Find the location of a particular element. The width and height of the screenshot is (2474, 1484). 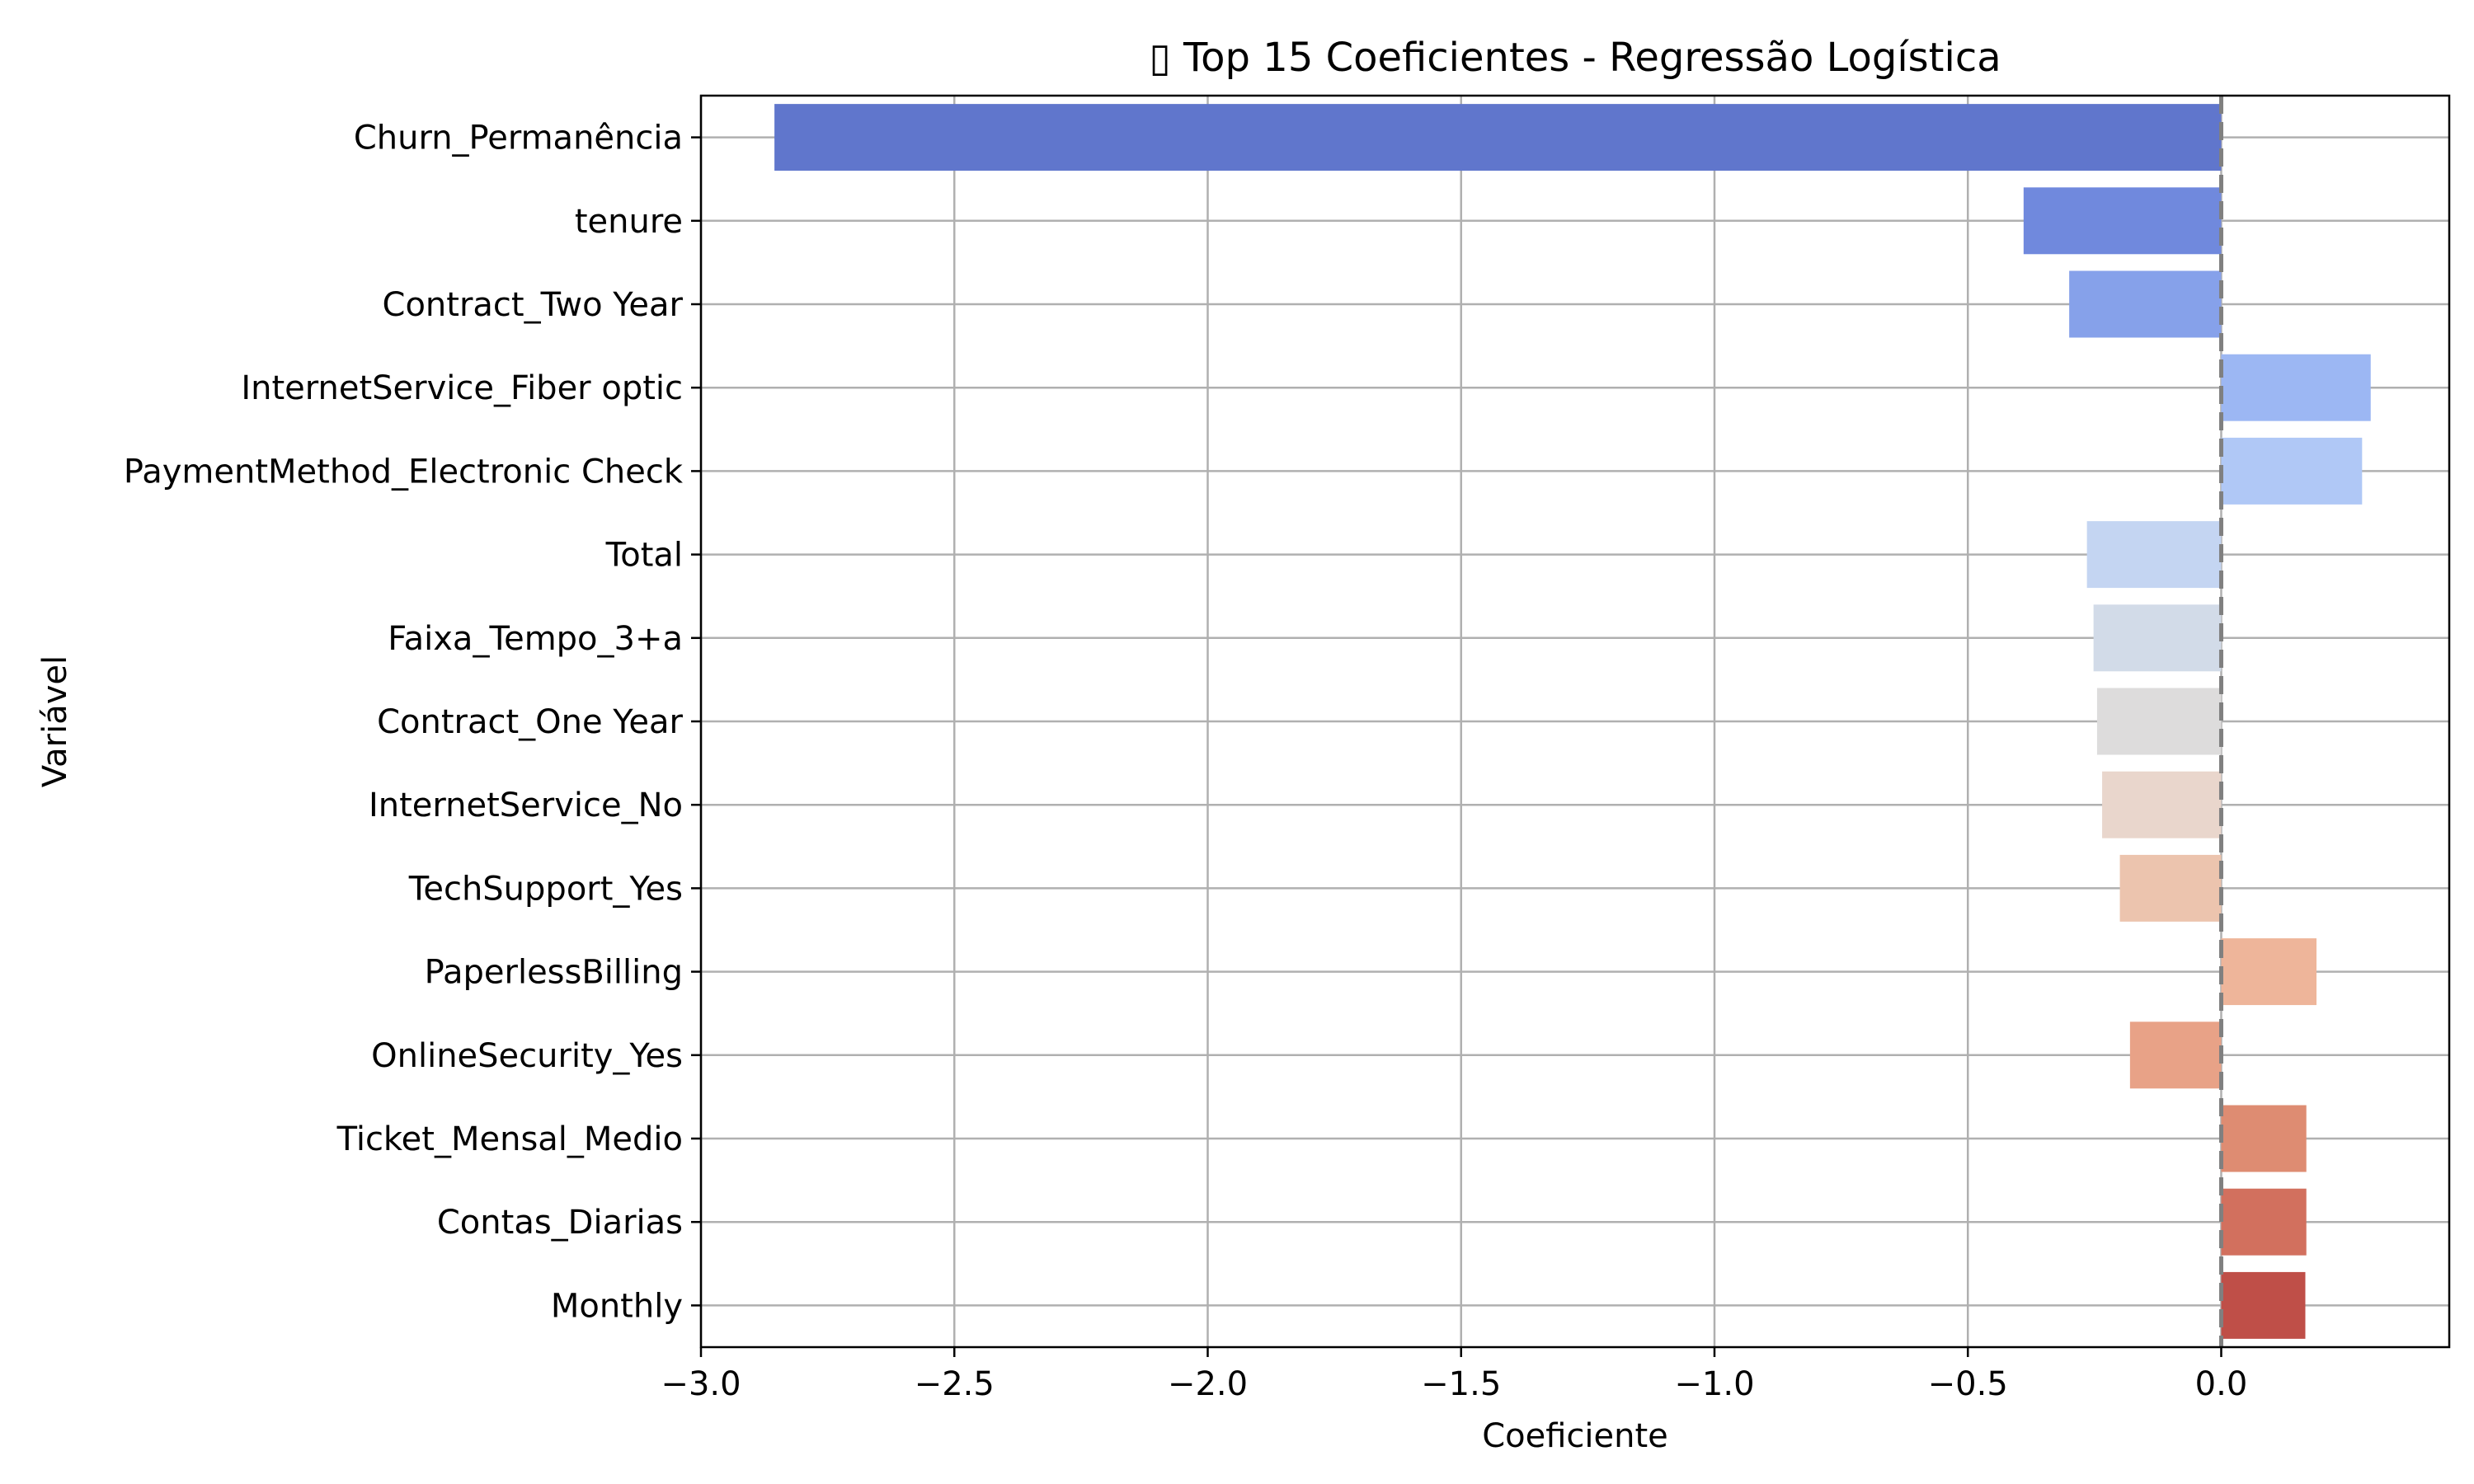

x-tick-layer: −3.0 −2.5 −2.0 −1.5 −1.0 −0.5 0.0 is located at coordinates (1454, 1375).